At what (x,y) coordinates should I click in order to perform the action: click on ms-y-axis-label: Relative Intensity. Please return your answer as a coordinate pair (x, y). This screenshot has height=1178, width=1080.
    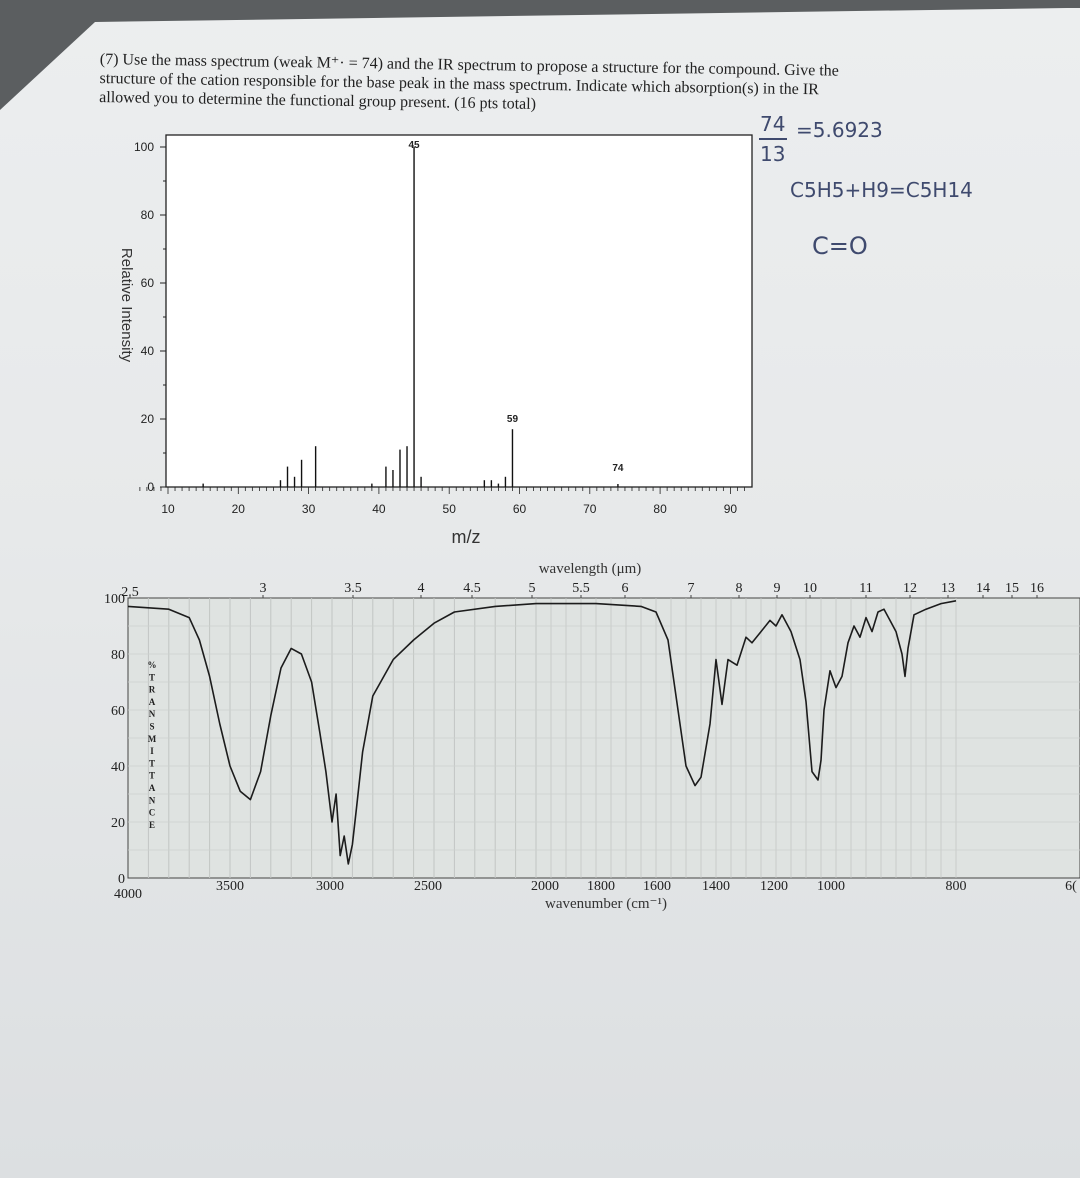
    Looking at the image, I should click on (126, 305).